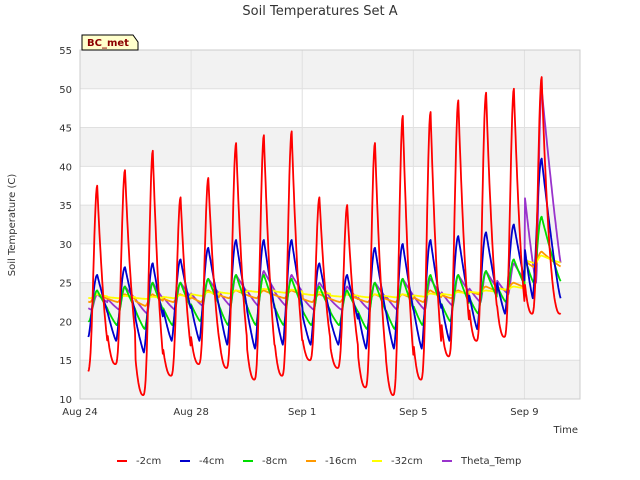 The width and height of the screenshot is (640, 480). Describe the element at coordinates (65, 129) in the screenshot. I see `y-tick-label: 45` at that location.